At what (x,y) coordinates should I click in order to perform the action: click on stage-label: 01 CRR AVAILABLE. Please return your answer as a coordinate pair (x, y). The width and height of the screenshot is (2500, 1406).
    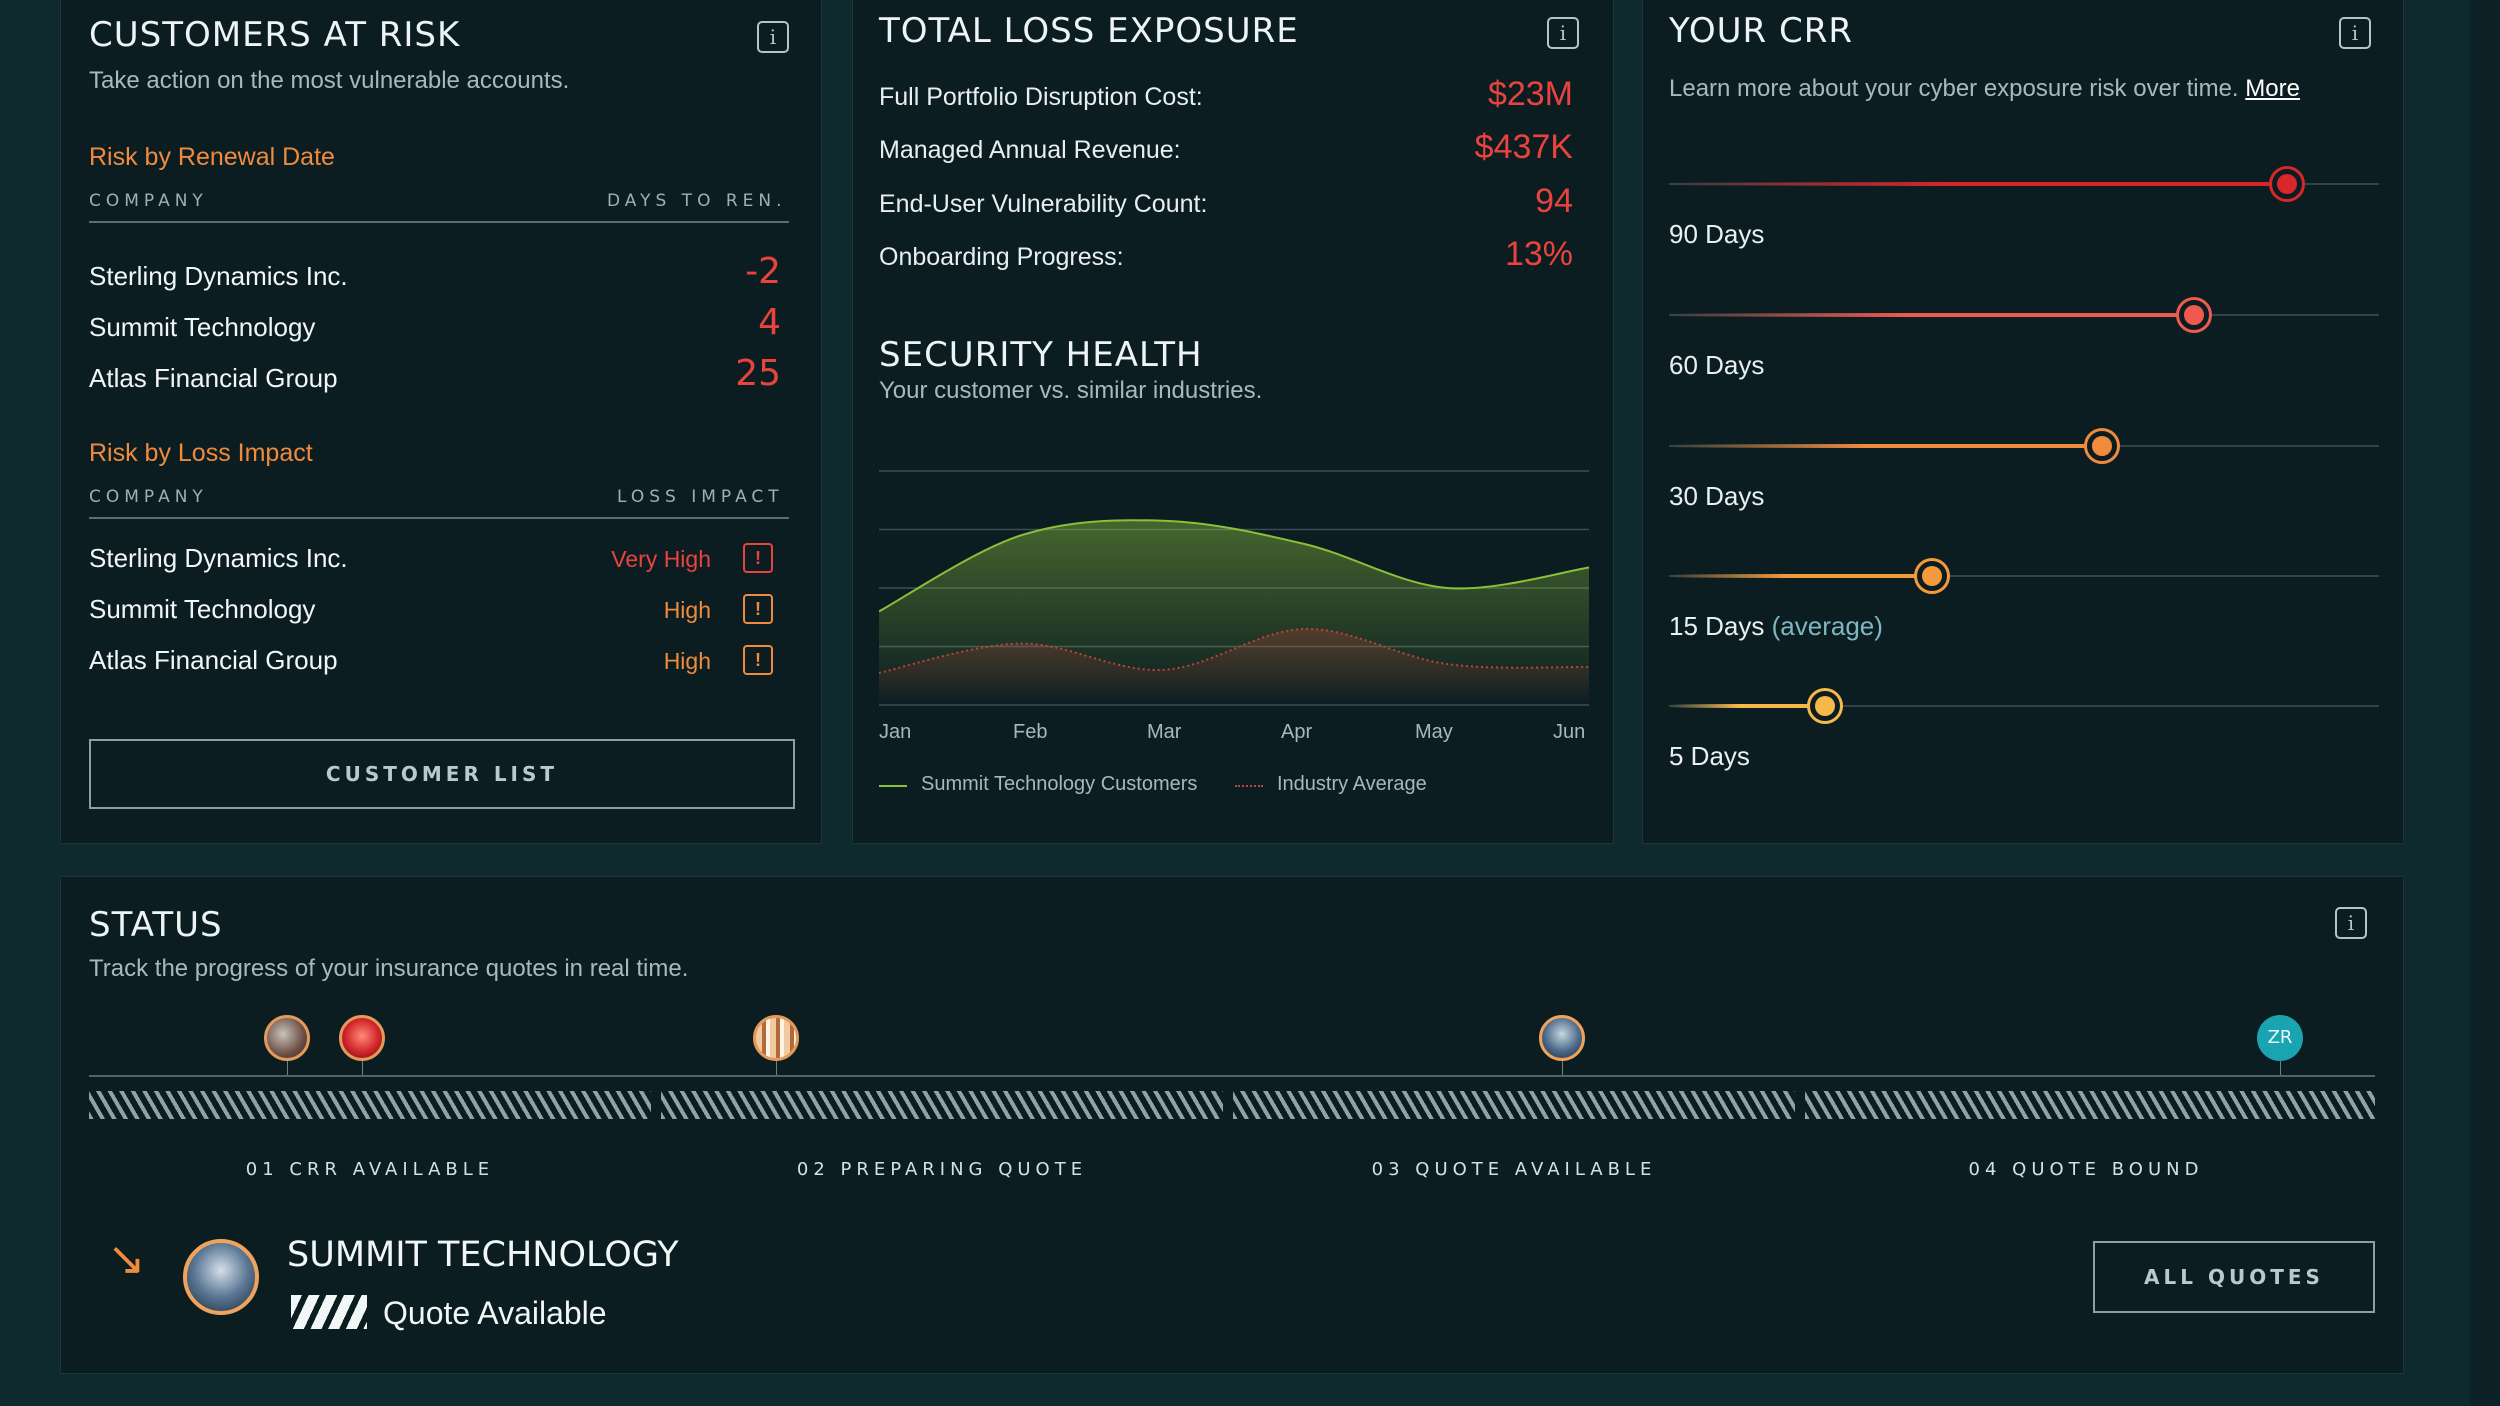
    Looking at the image, I should click on (370, 1169).